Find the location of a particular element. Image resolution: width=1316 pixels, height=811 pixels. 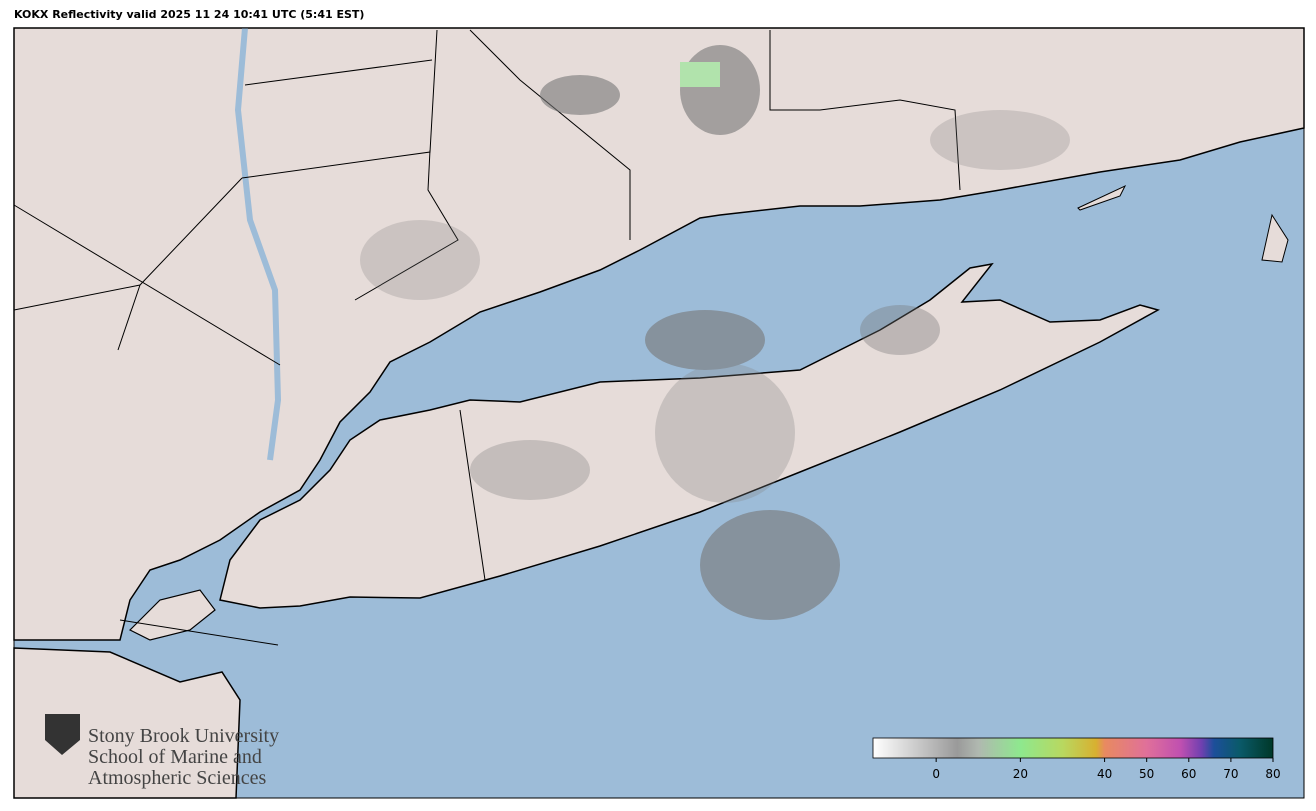

logo-line: Stony Brook University is located at coordinates (183, 736).